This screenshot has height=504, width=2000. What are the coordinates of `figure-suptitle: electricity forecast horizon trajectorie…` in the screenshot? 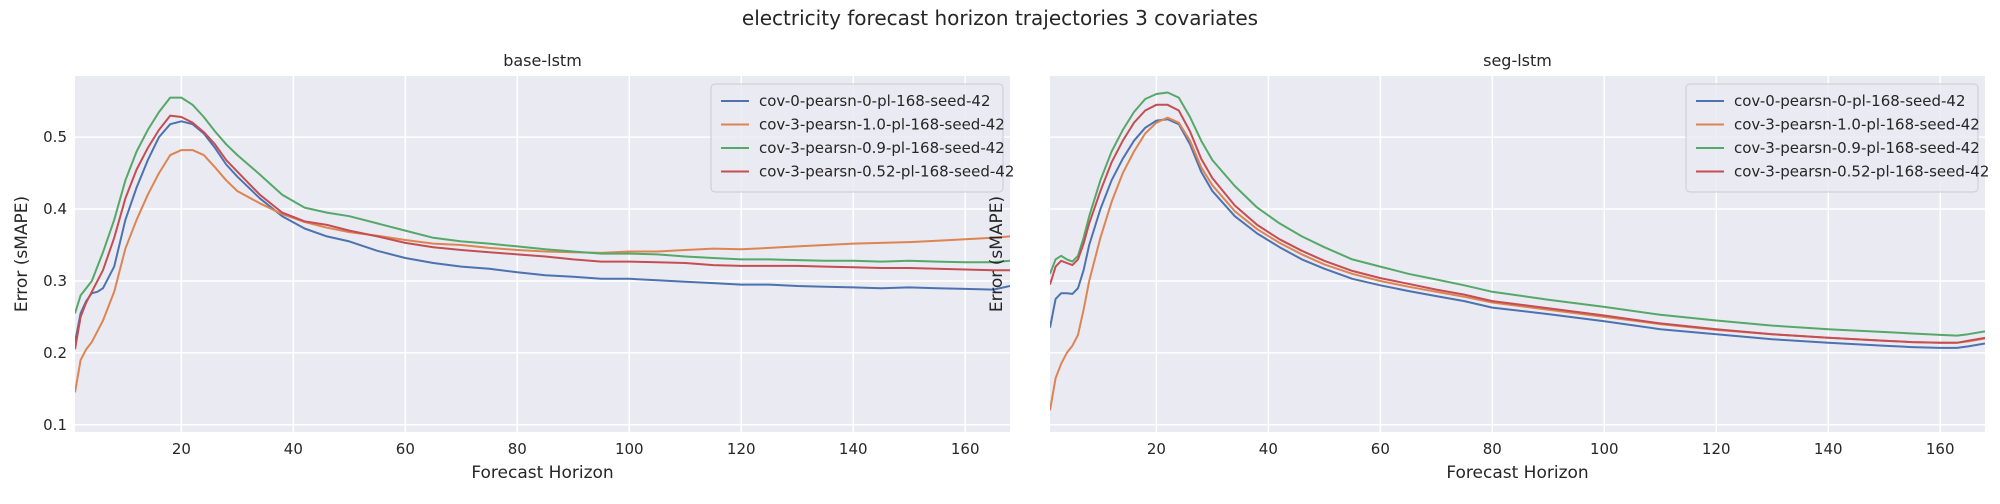 It's located at (1000, 18).